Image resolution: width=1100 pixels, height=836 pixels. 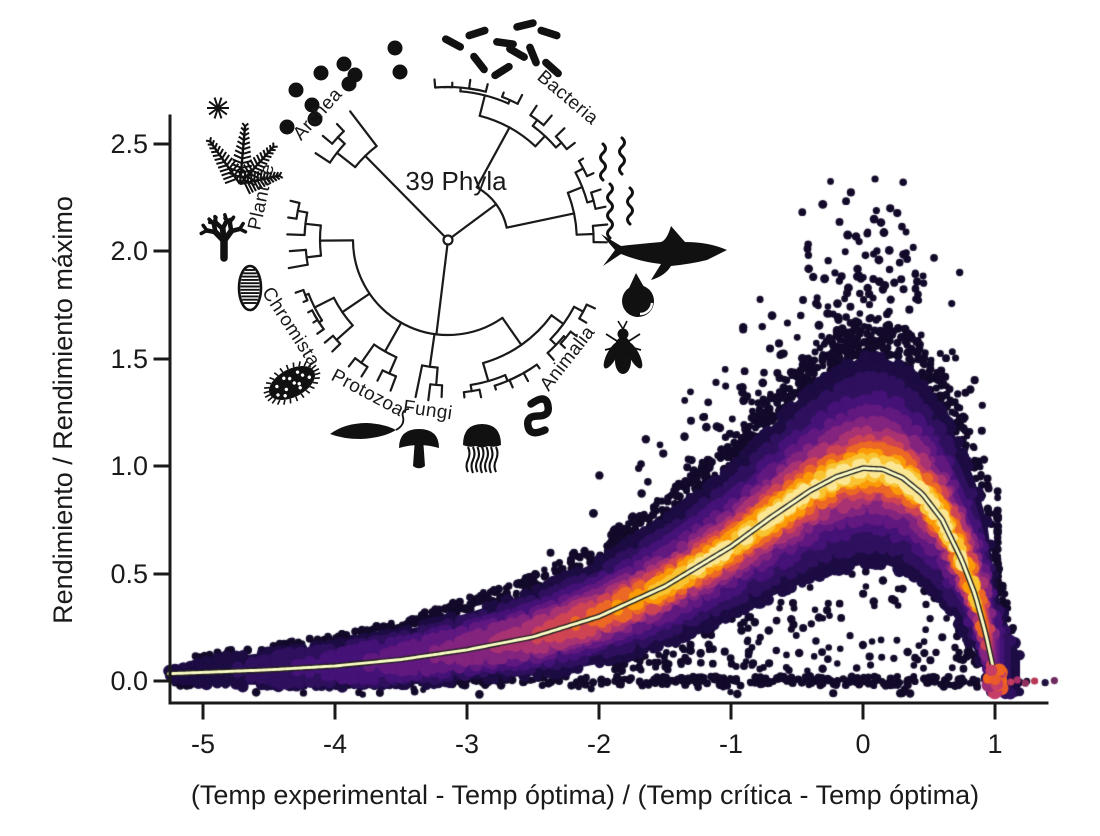 What do you see at coordinates (501, 49) in the screenshot?
I see `bacilli-bacteria-icon` at bounding box center [501, 49].